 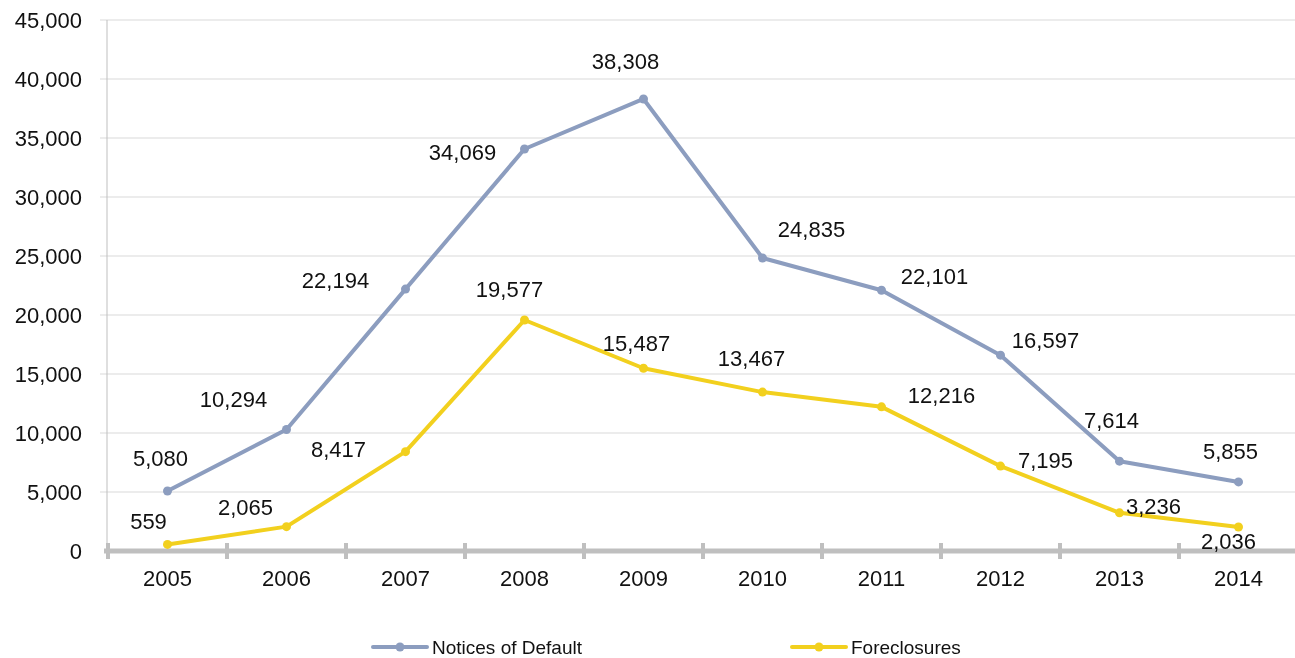 What do you see at coordinates (338, 450) in the screenshot?
I see `data-label: 8,417` at bounding box center [338, 450].